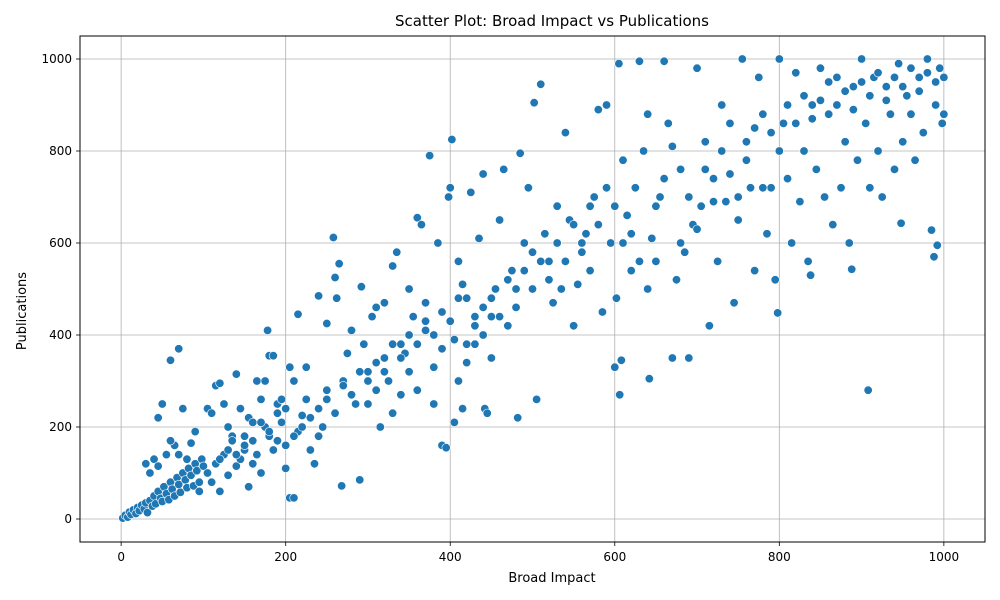  What do you see at coordinates (68, 519) in the screenshot?
I see `y-tick-label: 0` at bounding box center [68, 519].